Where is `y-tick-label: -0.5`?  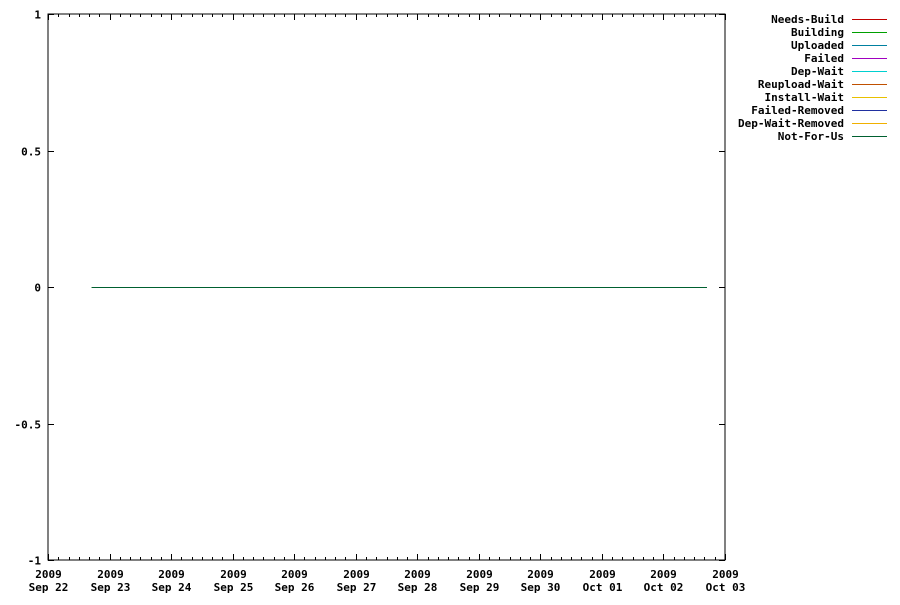
y-tick-label: -0.5 is located at coordinates (28, 425).